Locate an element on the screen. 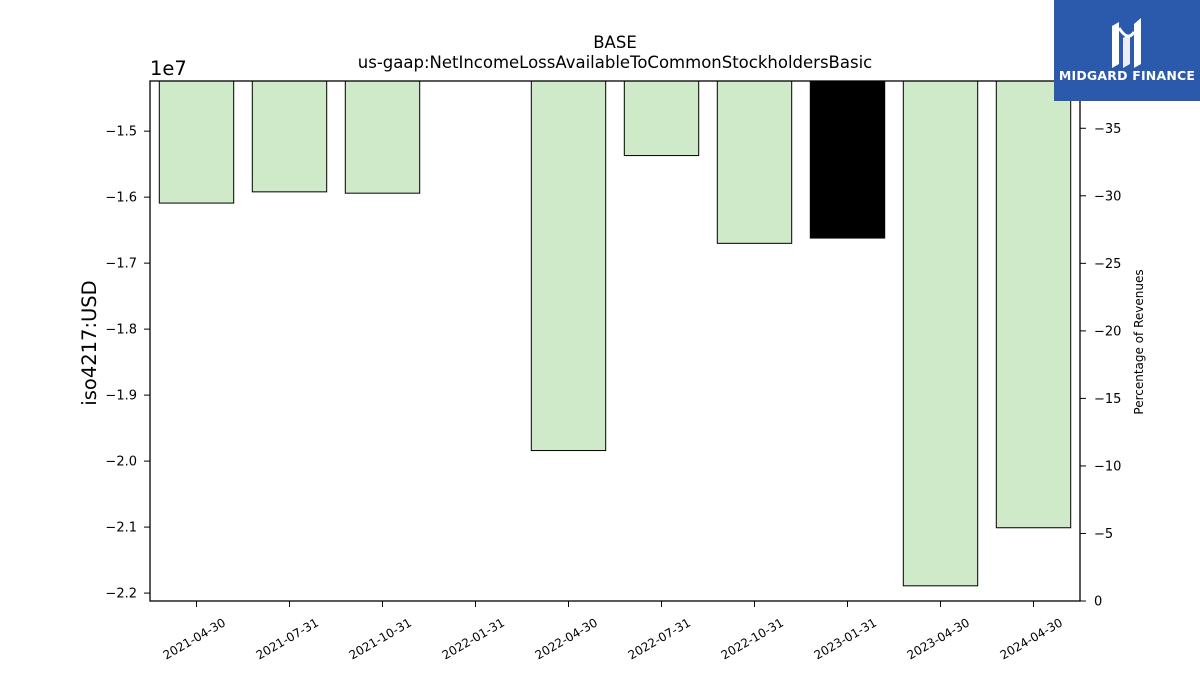 This screenshot has height=675, width=1200. y2-tick-label: −25 is located at coordinates (1107, 264).